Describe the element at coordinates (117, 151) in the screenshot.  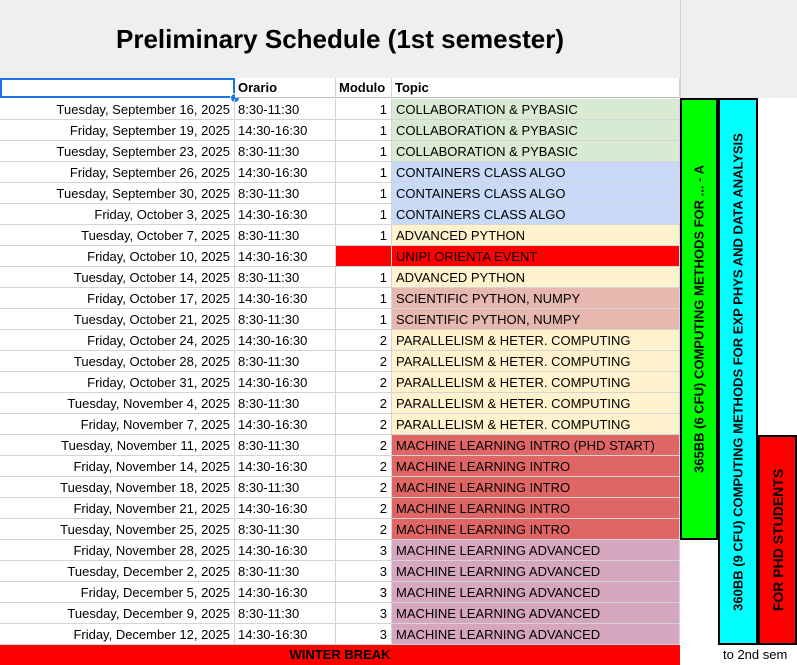
I see `date-cell: Tuesday, September 23, 2025` at that location.